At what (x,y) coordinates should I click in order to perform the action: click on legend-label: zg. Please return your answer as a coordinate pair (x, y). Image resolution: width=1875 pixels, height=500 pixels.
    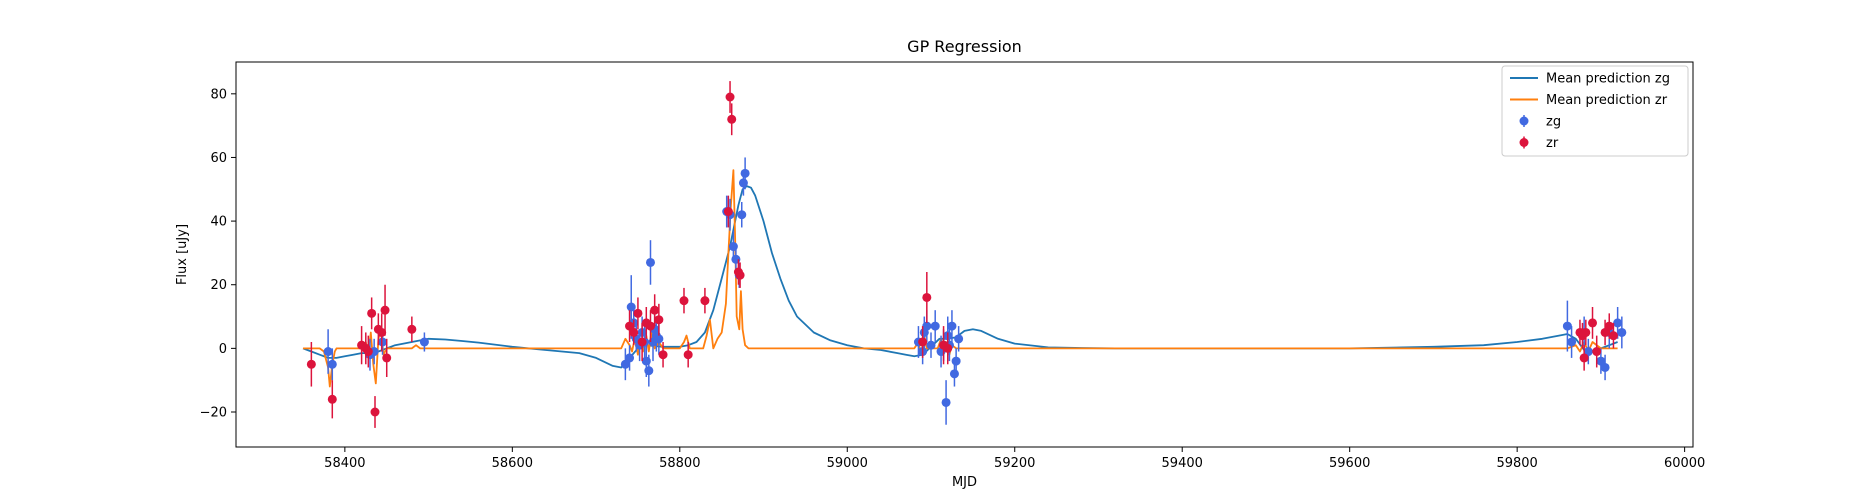
    Looking at the image, I should click on (1553, 122).